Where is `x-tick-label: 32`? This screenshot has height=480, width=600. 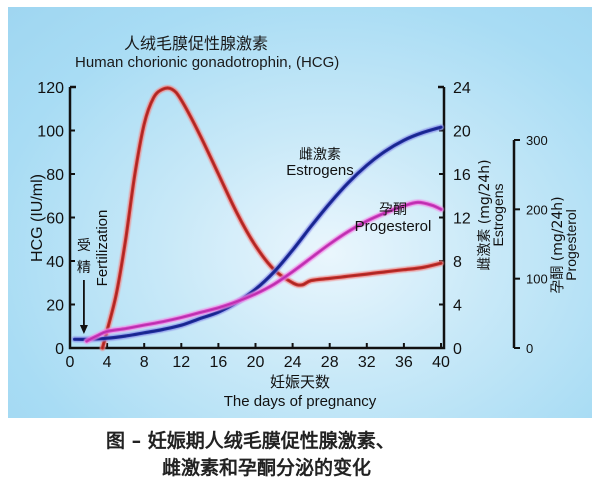 x-tick-label: 32 is located at coordinates (367, 362).